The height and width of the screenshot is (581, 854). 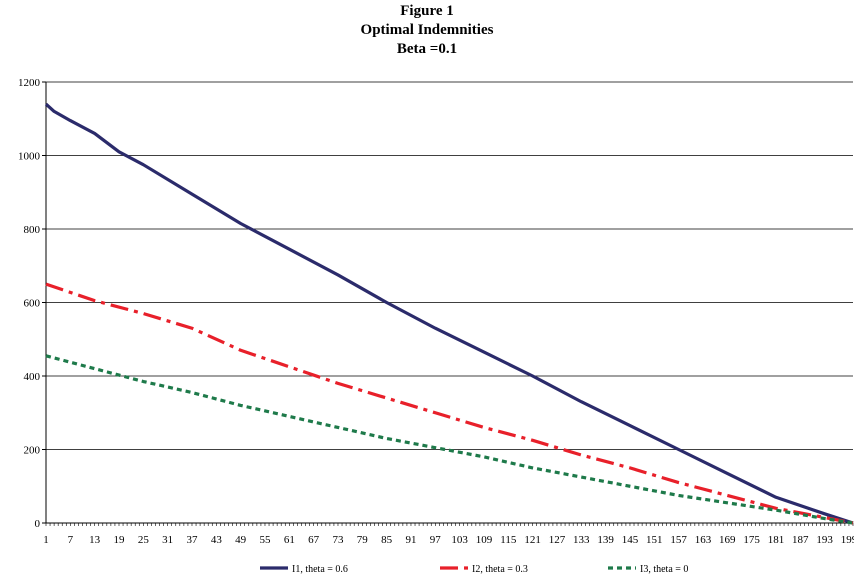 What do you see at coordinates (217, 540) in the screenshot?
I see `x-tick-label-43: 43` at bounding box center [217, 540].